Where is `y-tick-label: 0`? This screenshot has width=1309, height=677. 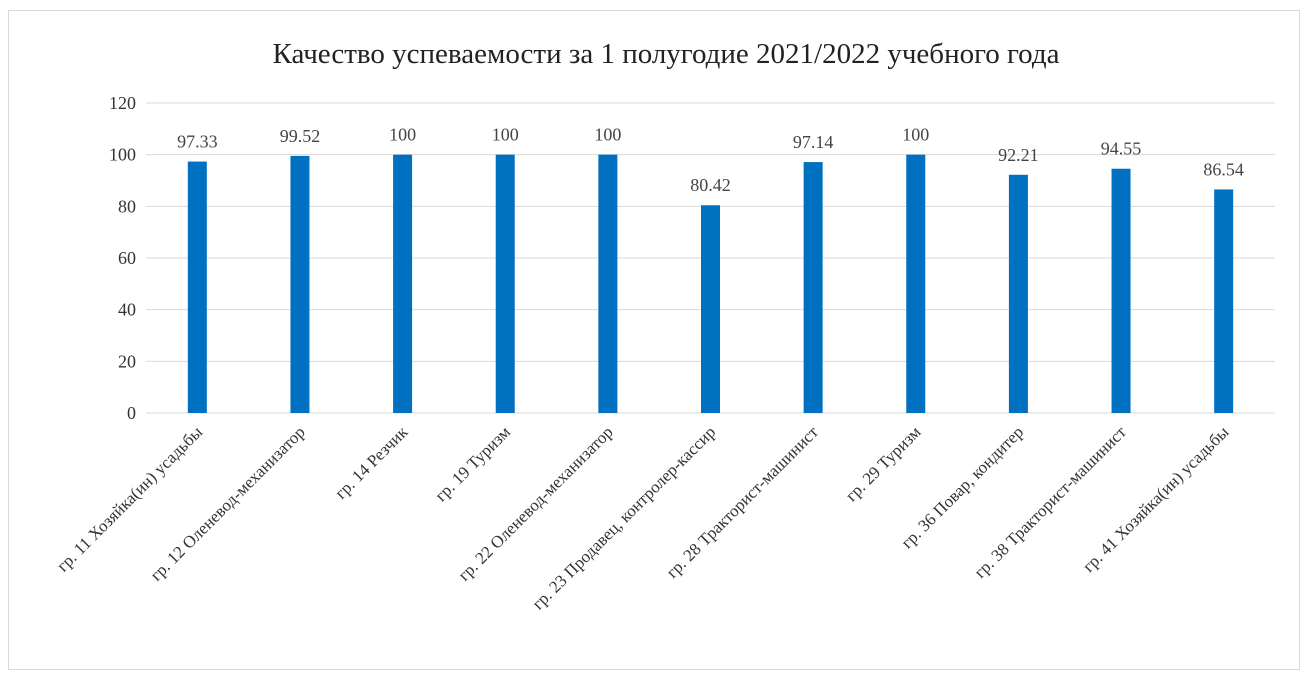
y-tick-label: 0 is located at coordinates (131, 413).